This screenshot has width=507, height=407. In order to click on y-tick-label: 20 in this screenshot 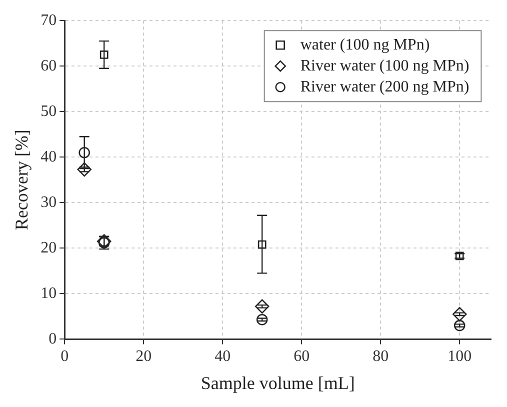, I will do `click(48, 247)`.